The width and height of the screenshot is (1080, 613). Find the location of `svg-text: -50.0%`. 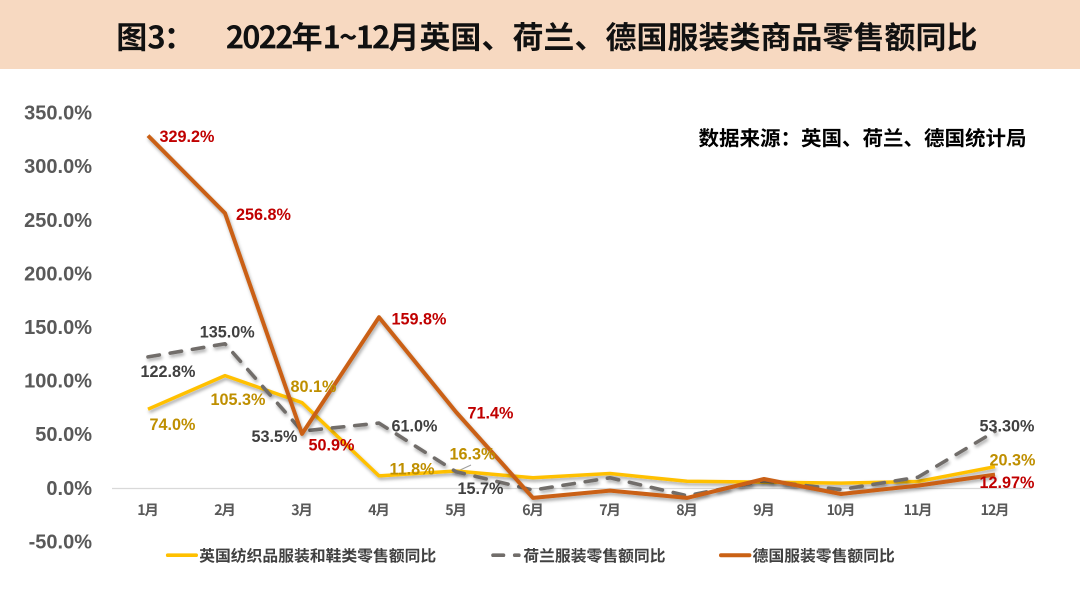

svg-text: -50.0% is located at coordinates (61, 542).